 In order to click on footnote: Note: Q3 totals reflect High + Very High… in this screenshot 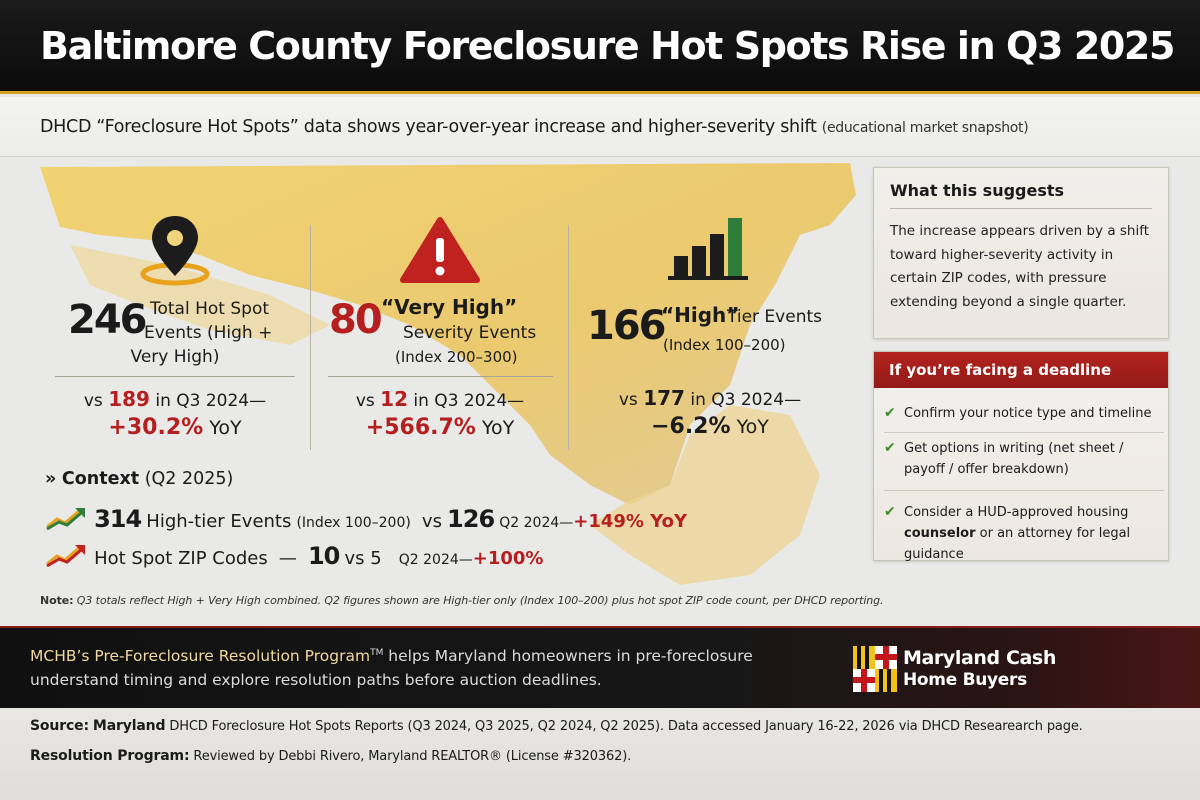, I will do `click(462, 600)`.